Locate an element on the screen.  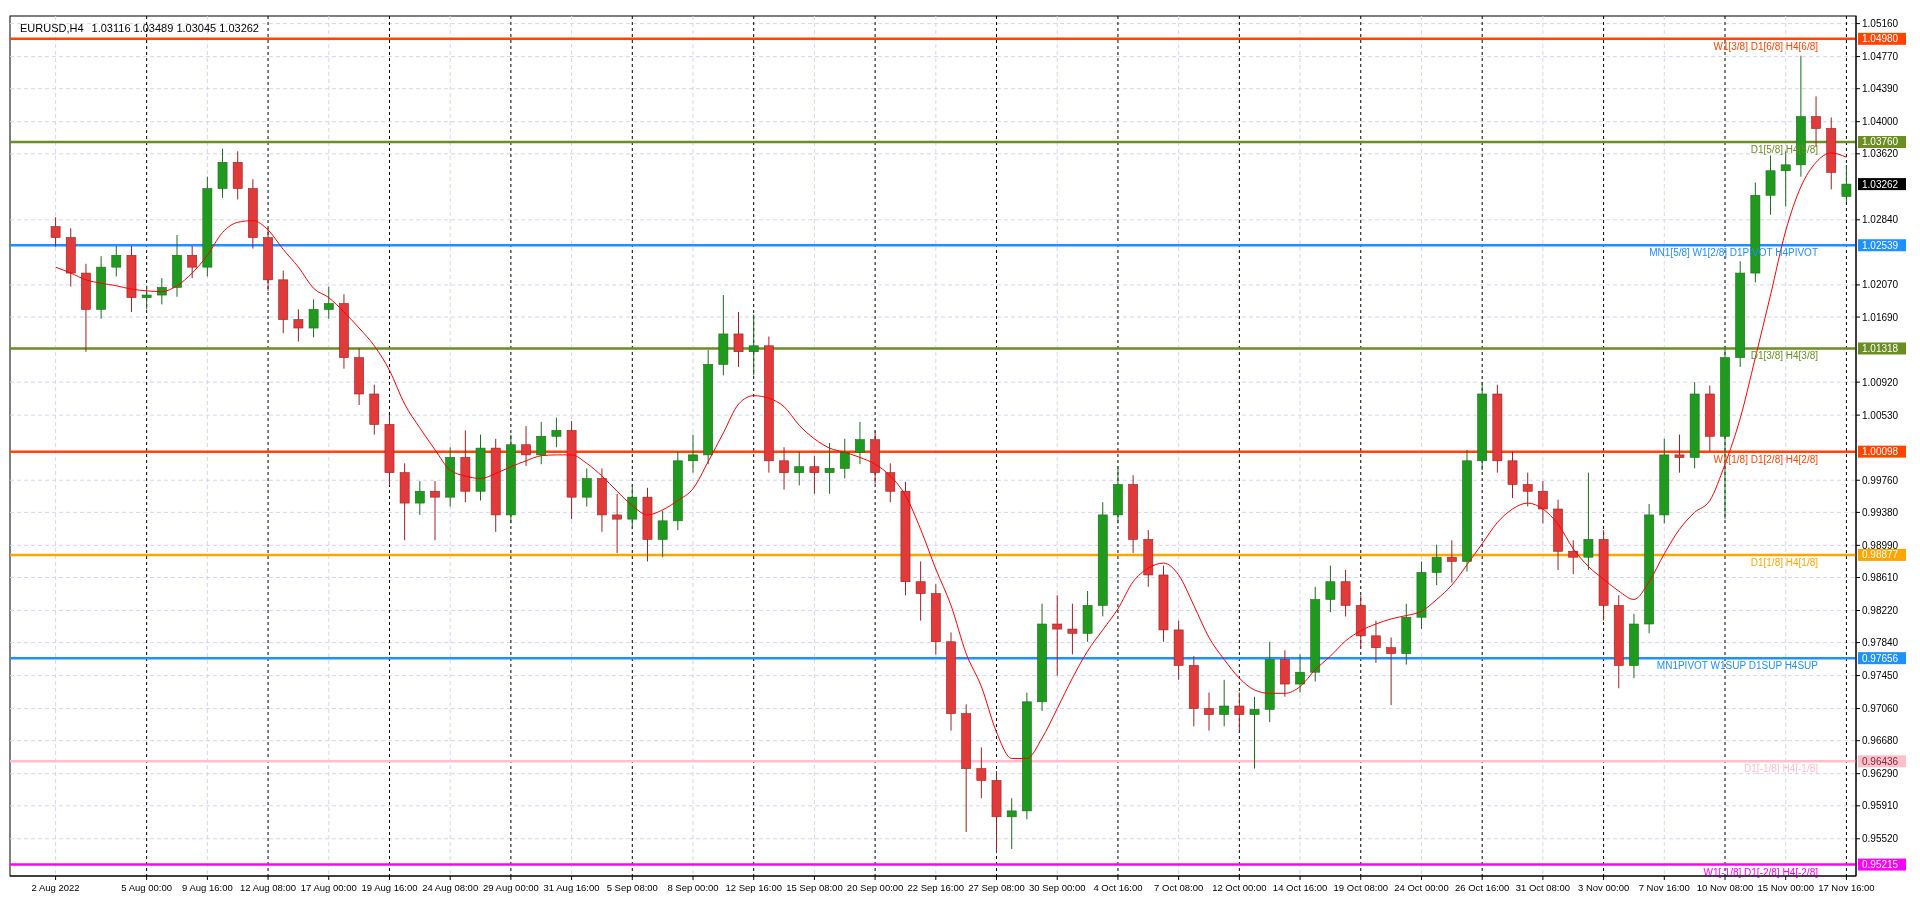
text: 1.00098 is located at coordinates (1880, 452).